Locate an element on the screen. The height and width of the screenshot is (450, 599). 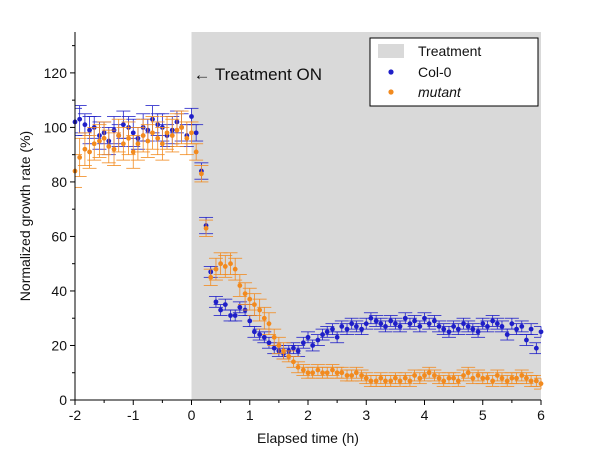
x-tick-label: 6 is located at coordinates (541, 415).